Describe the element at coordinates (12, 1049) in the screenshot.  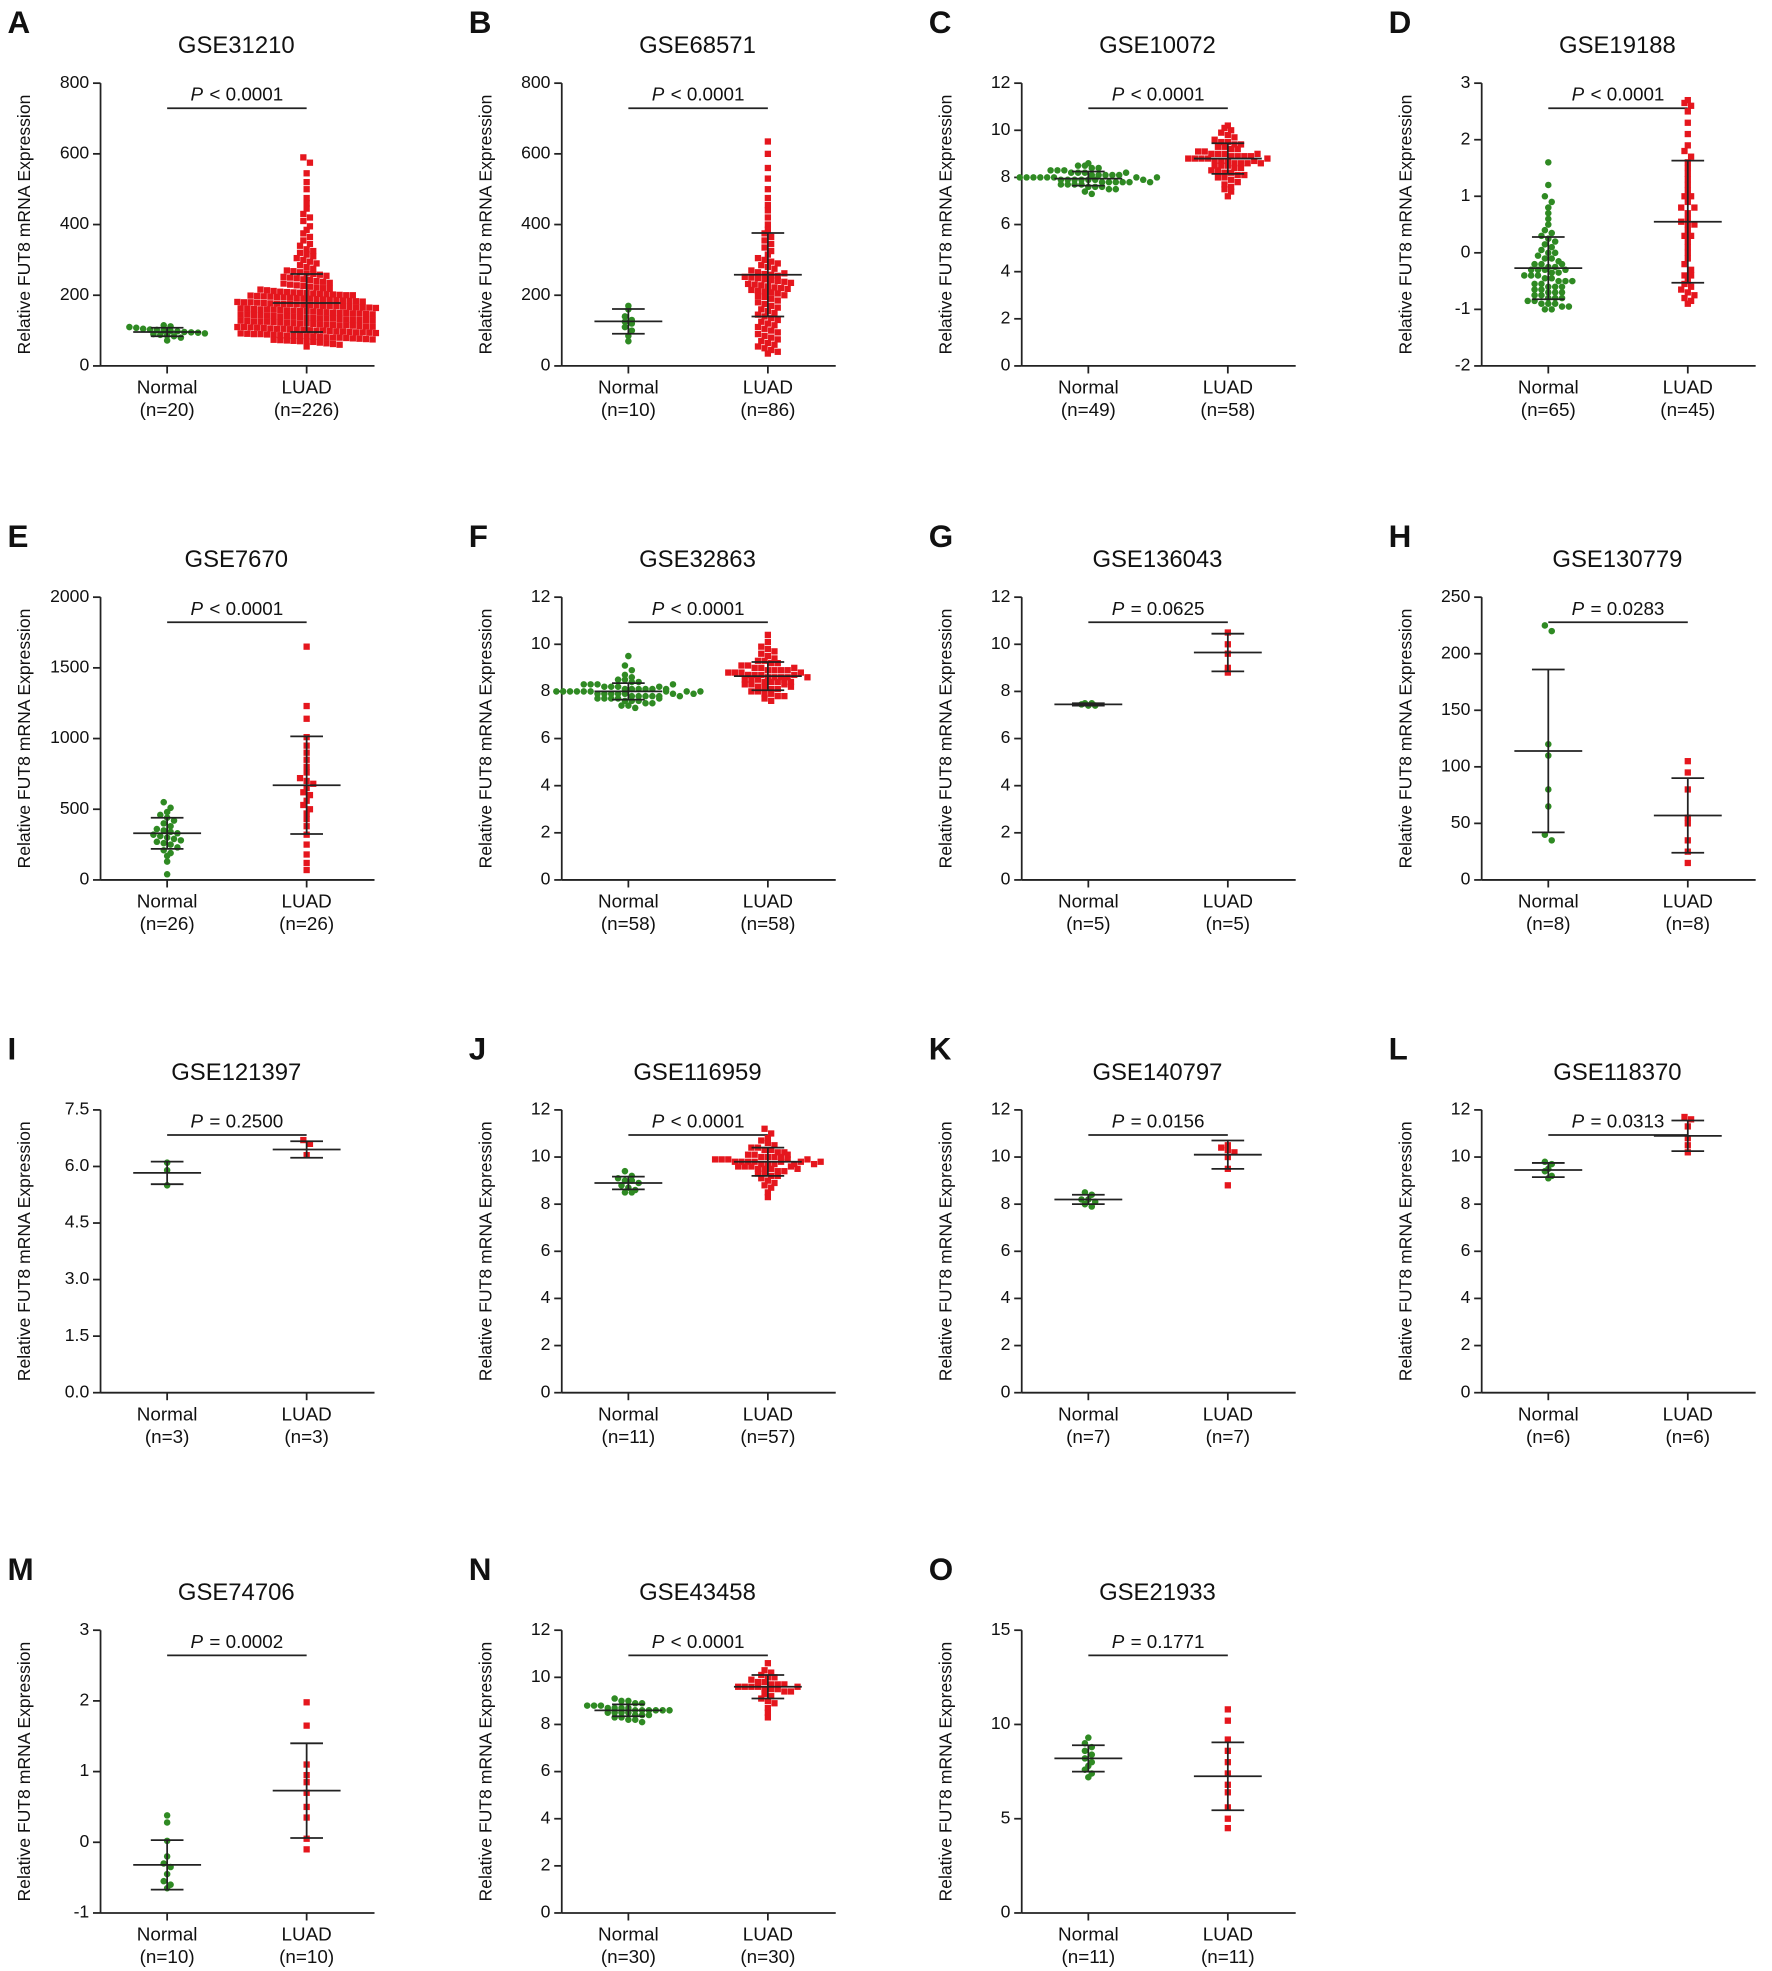
I see `panel-letter: I` at that location.